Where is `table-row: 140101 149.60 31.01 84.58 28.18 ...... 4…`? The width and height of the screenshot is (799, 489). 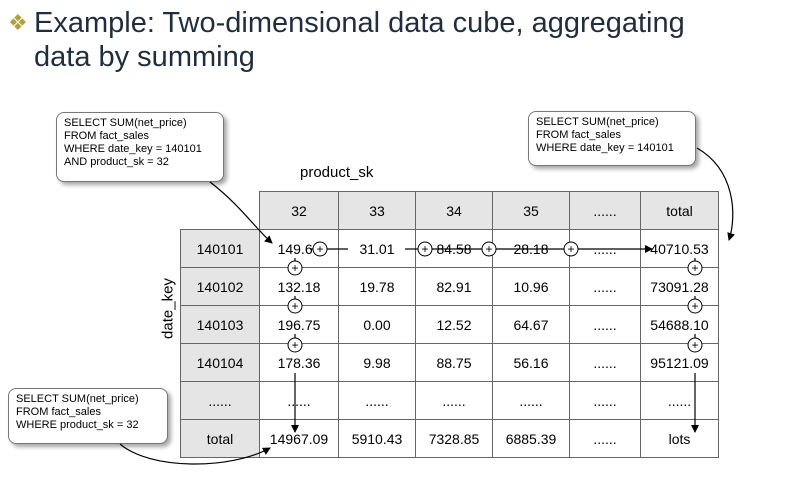
table-row: 140101 149.60 31.01 84.58 28.18 ...... 4… is located at coordinates (449, 248).